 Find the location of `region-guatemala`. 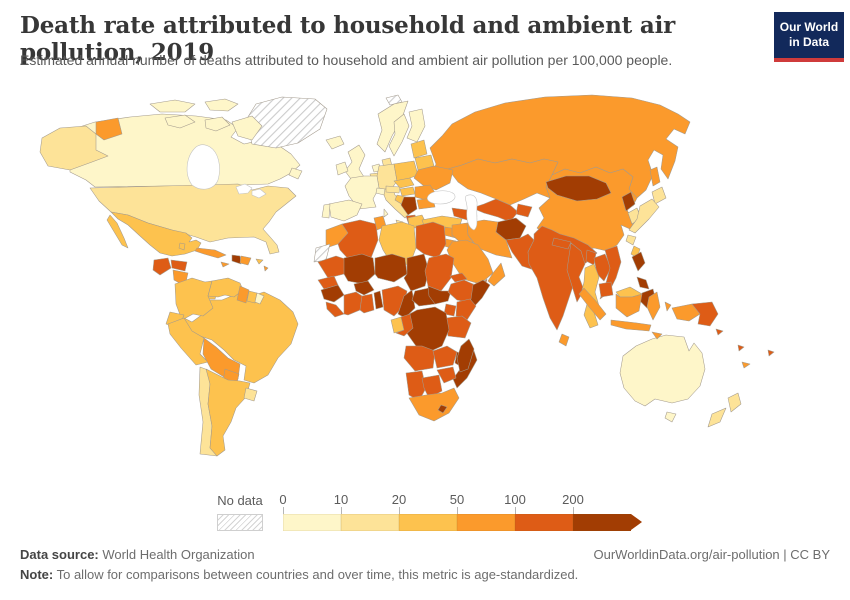

region-guatemala is located at coordinates (162, 266).